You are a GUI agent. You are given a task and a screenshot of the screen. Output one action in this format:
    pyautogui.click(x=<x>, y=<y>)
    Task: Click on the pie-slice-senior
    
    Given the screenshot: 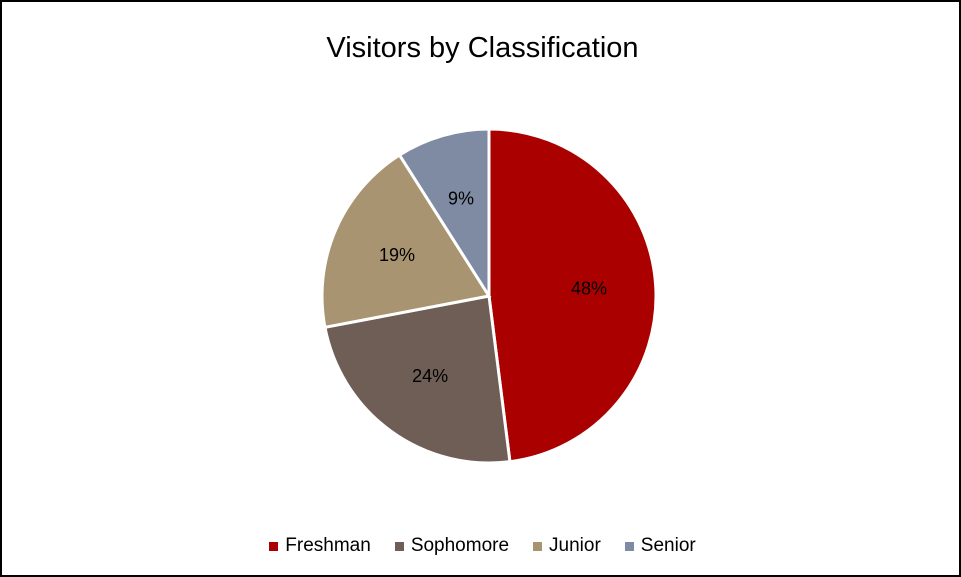 What is the action you would take?
    pyautogui.click(x=444, y=214)
    